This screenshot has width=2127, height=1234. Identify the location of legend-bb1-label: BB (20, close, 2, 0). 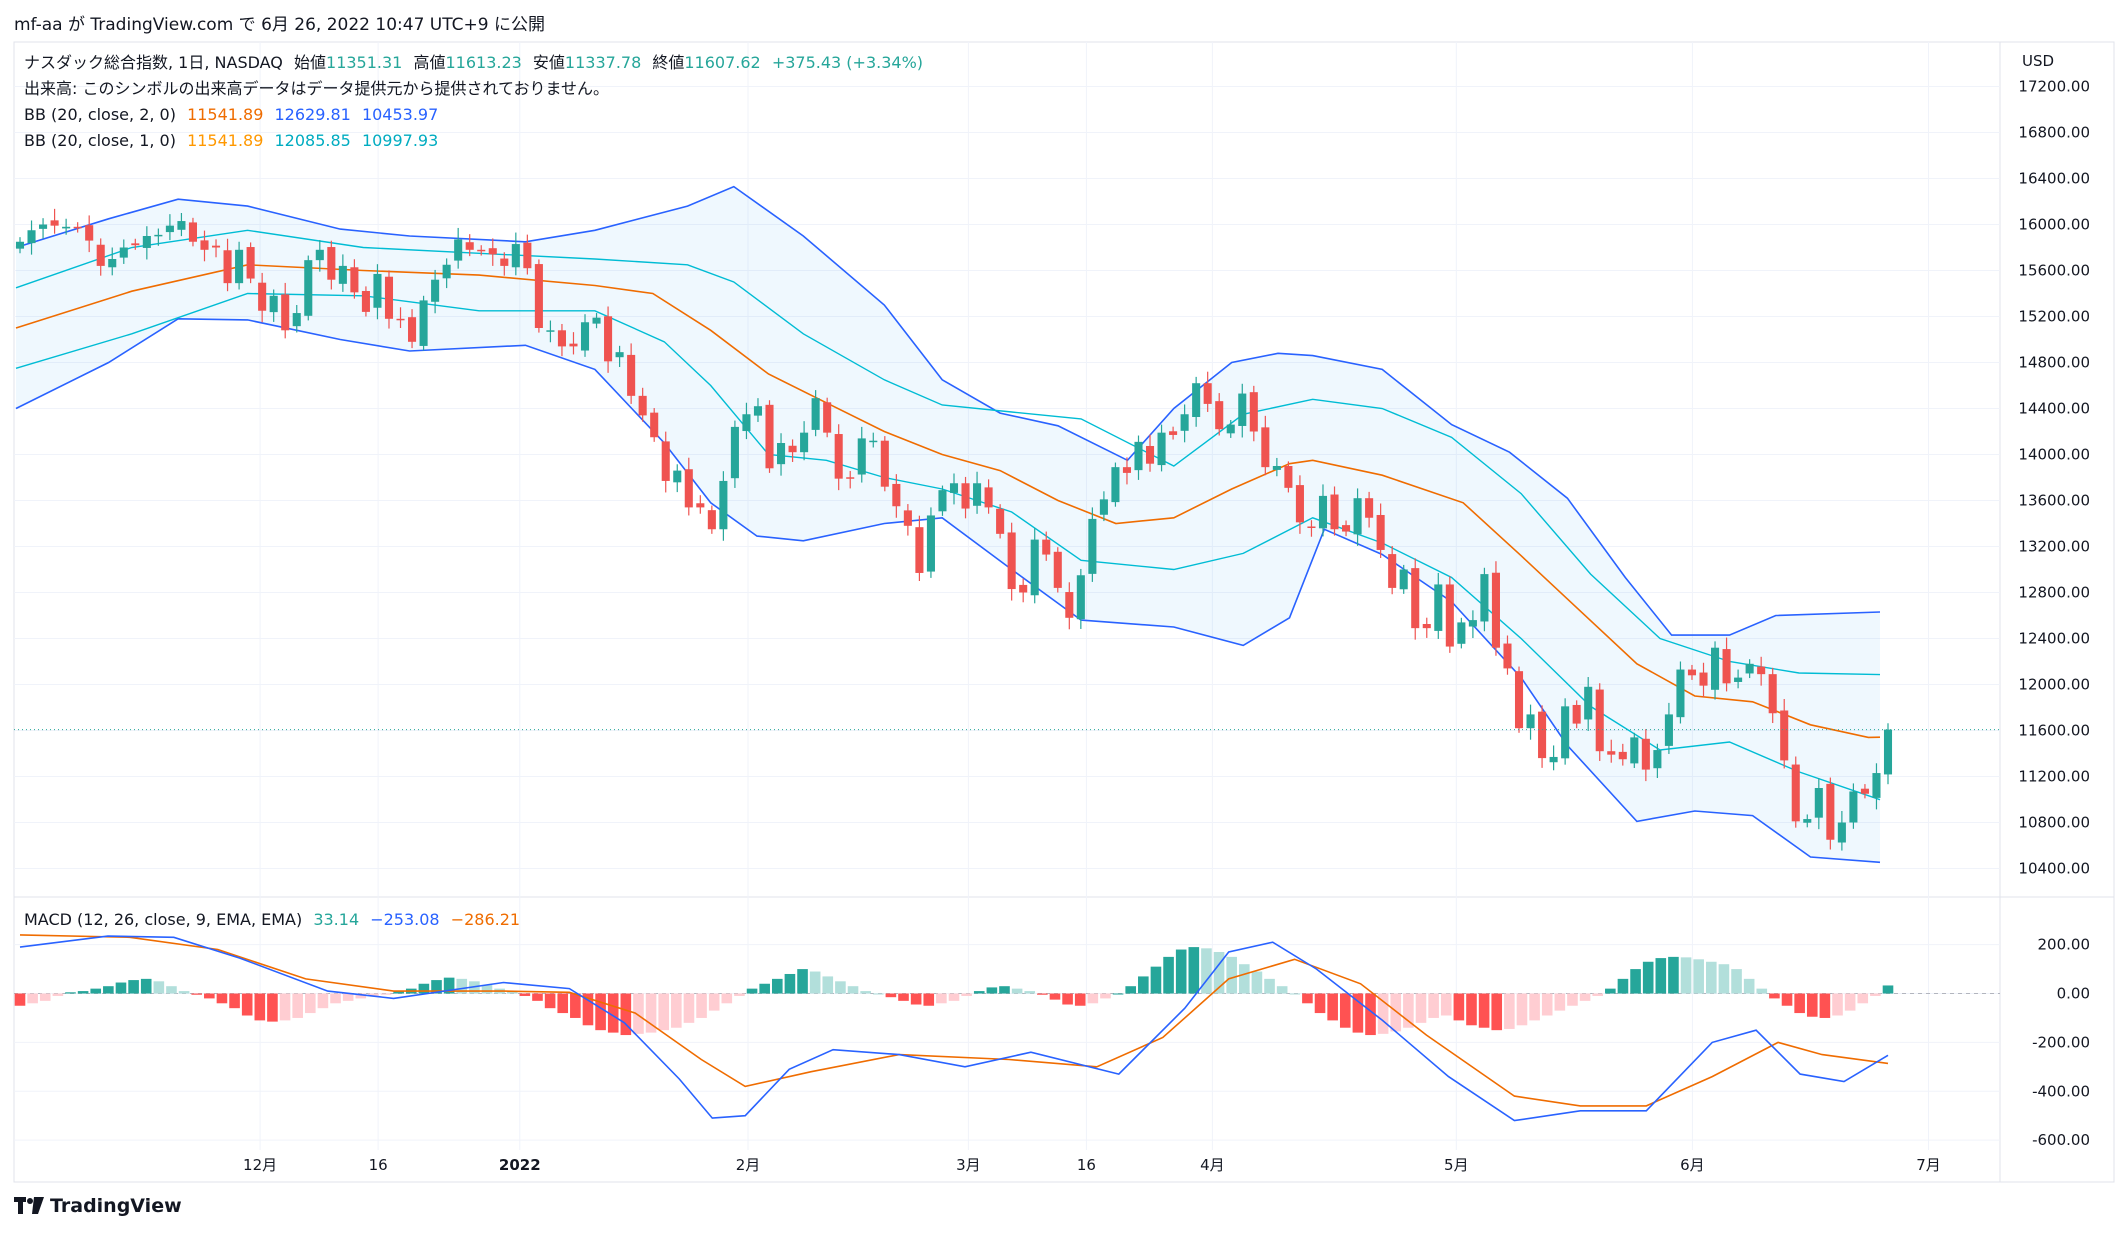
(100, 114).